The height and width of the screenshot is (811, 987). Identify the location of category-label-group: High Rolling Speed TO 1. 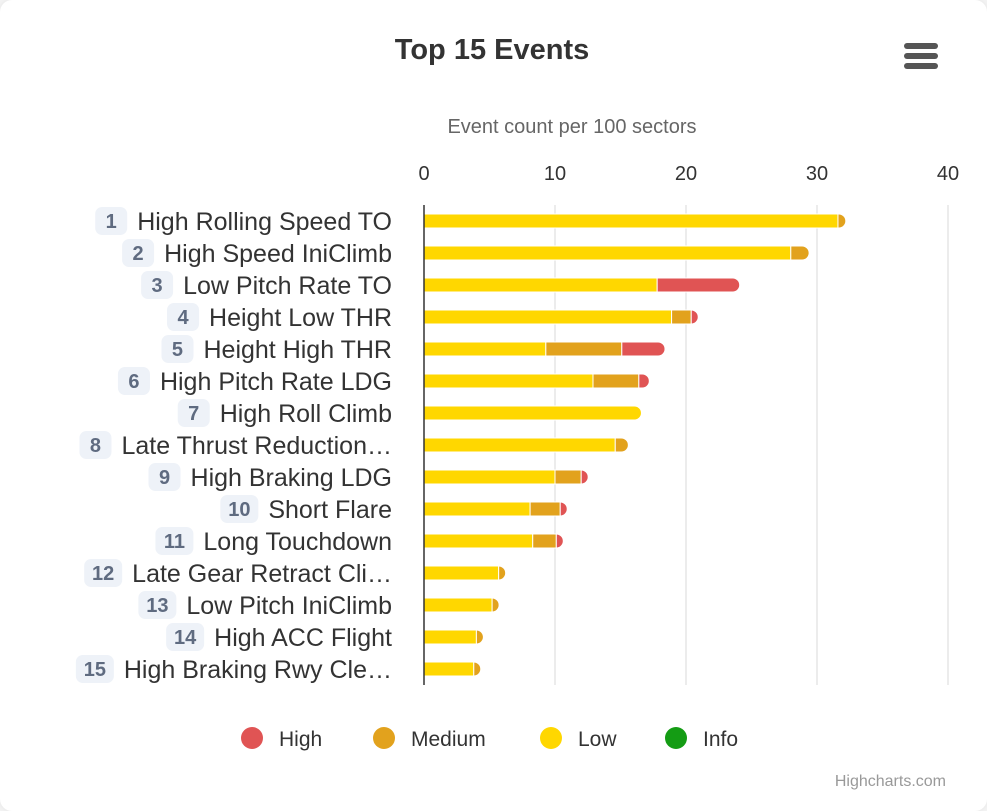
(243, 221).